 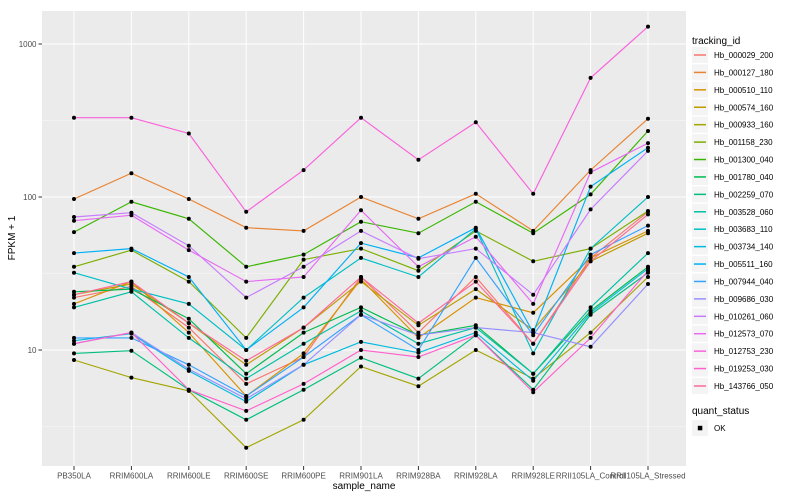 What do you see at coordinates (744, 351) in the screenshot?
I see `legend-item-label: Hb_012753_230` at bounding box center [744, 351].